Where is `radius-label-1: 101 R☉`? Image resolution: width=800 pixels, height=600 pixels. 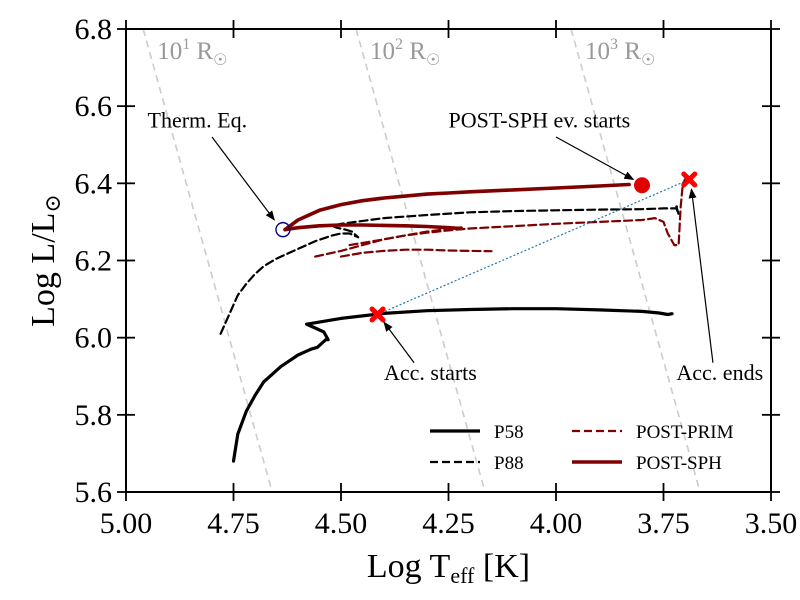
radius-label-1: 101 R☉ is located at coordinates (192, 52).